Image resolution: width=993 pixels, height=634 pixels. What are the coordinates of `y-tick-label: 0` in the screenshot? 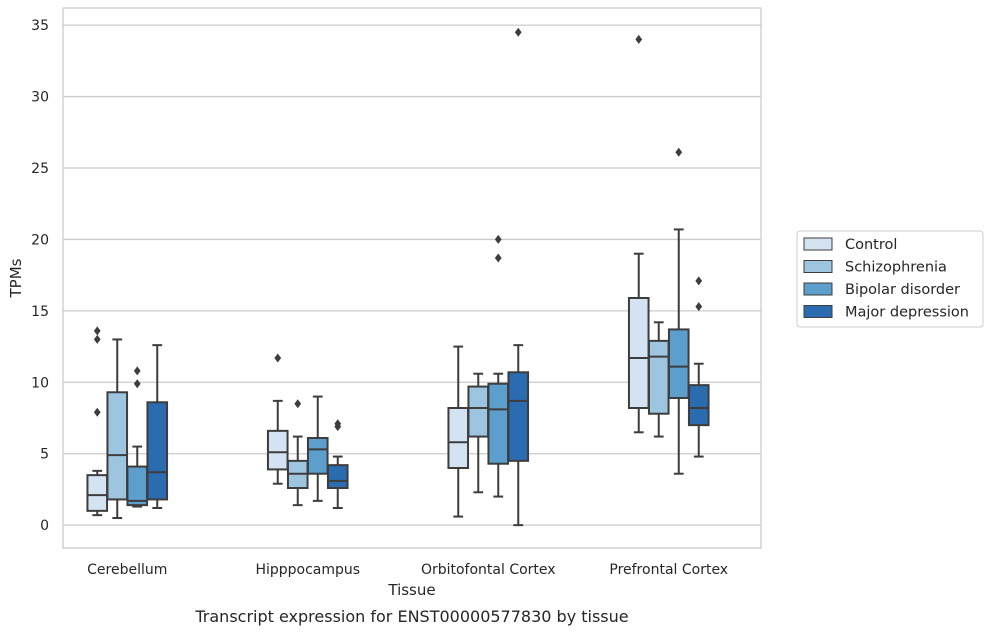 It's located at (44, 526).